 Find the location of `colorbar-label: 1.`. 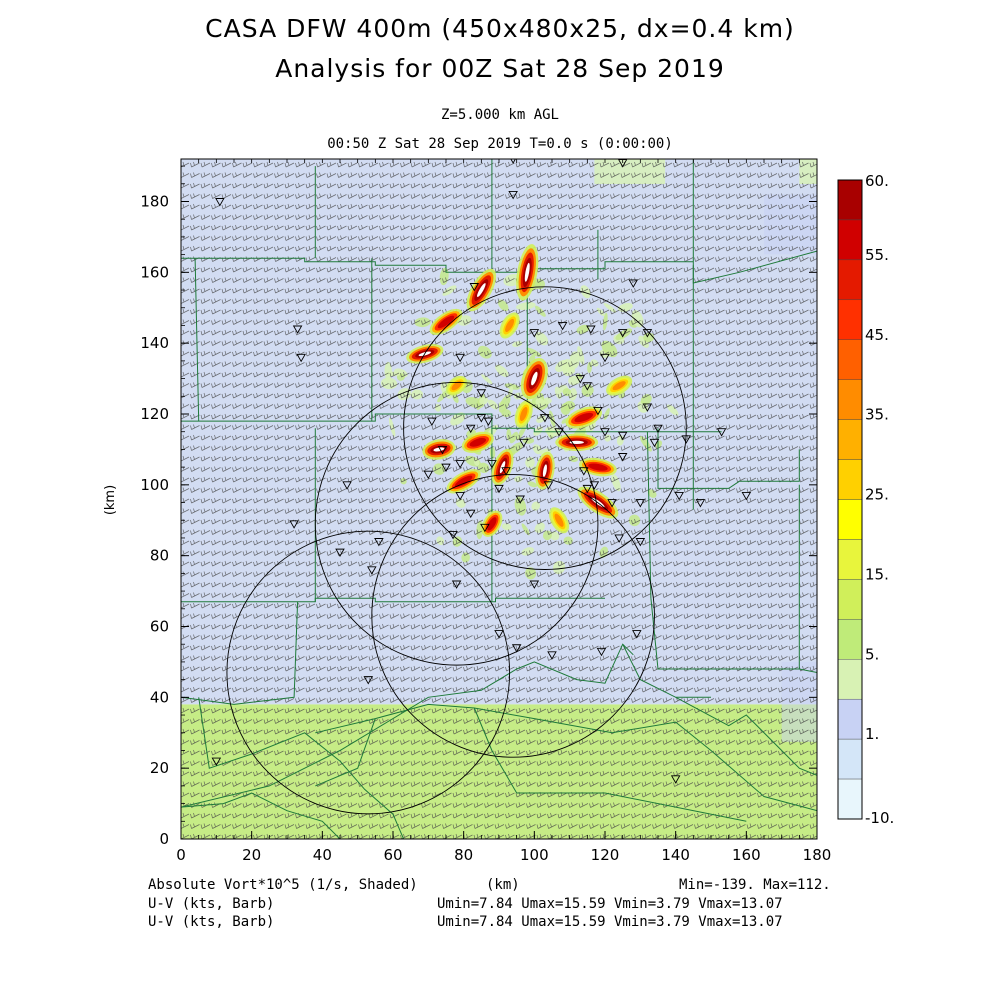

colorbar-label: 1. is located at coordinates (872, 734).